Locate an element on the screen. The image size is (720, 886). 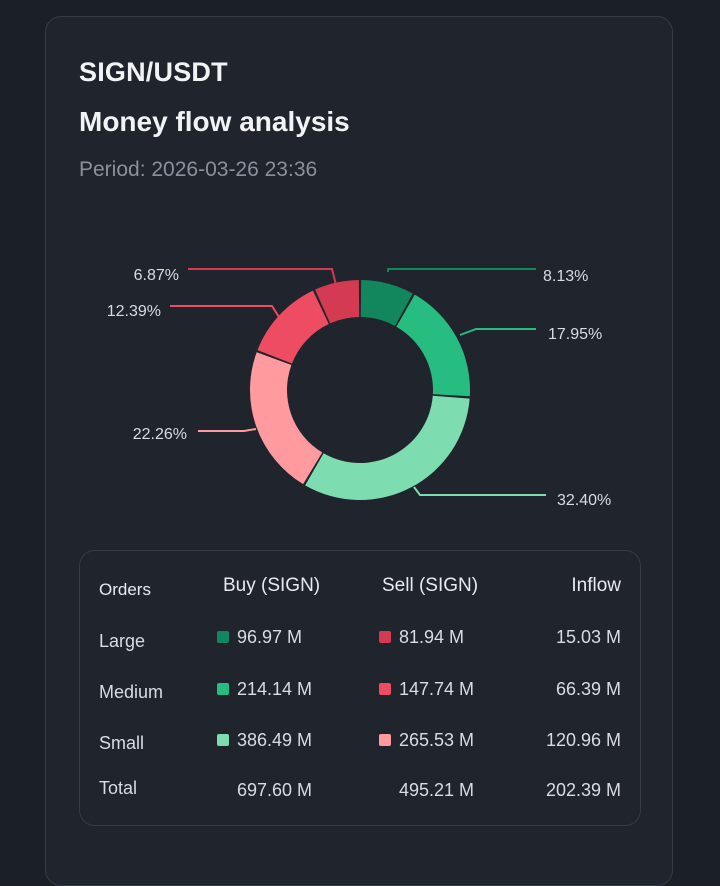
slice-label: 22.26% is located at coordinates (160, 434).